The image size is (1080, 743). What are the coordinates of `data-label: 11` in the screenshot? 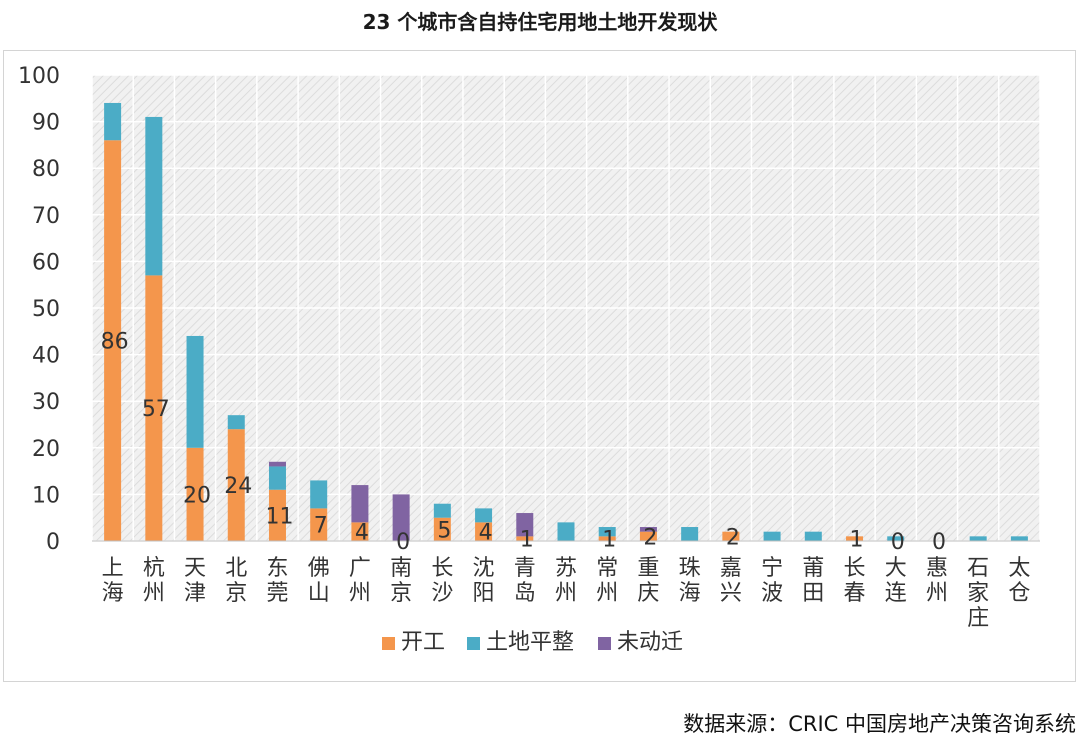 It's located at (279, 516).